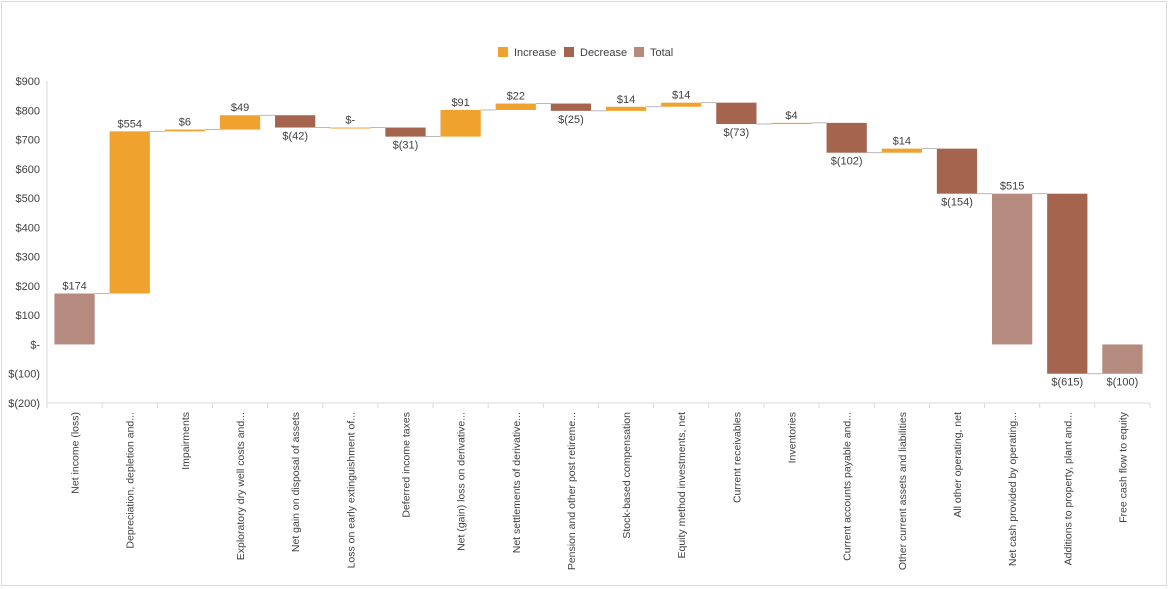 The width and height of the screenshot is (1170, 589). Describe the element at coordinates (35, 345) in the screenshot. I see `y-tick-label: $-` at that location.